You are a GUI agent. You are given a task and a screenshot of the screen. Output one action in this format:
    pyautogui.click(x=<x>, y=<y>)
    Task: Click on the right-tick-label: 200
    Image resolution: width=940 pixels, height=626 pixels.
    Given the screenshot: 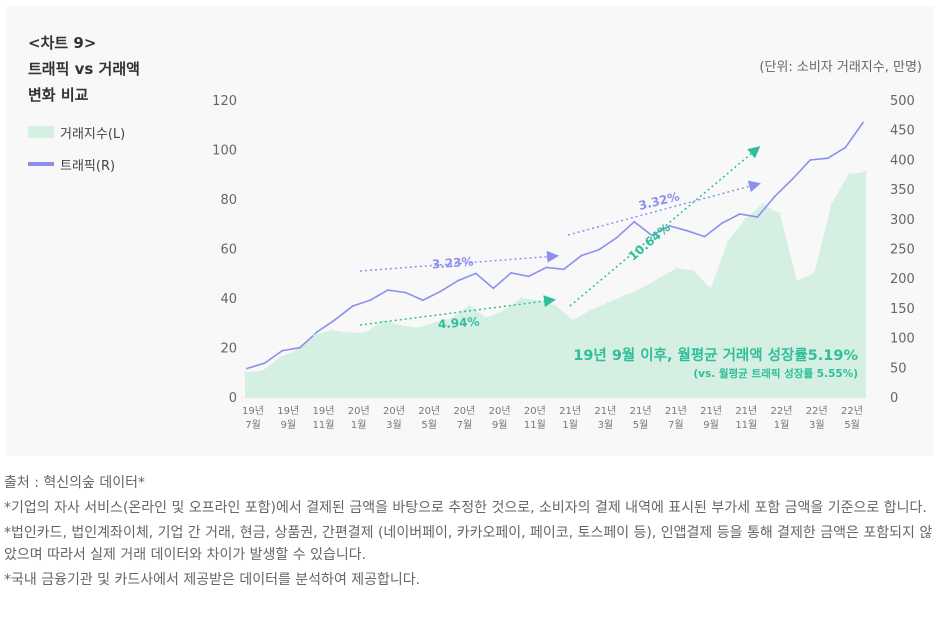 What is the action you would take?
    pyautogui.click(x=902, y=279)
    